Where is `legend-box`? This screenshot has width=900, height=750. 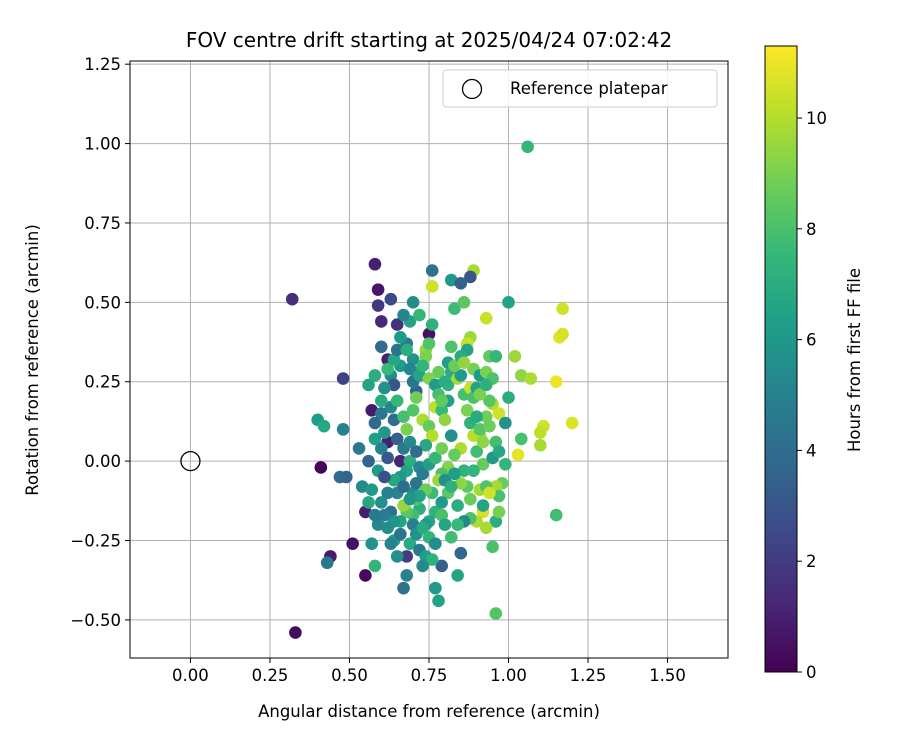
legend-box is located at coordinates (580, 88).